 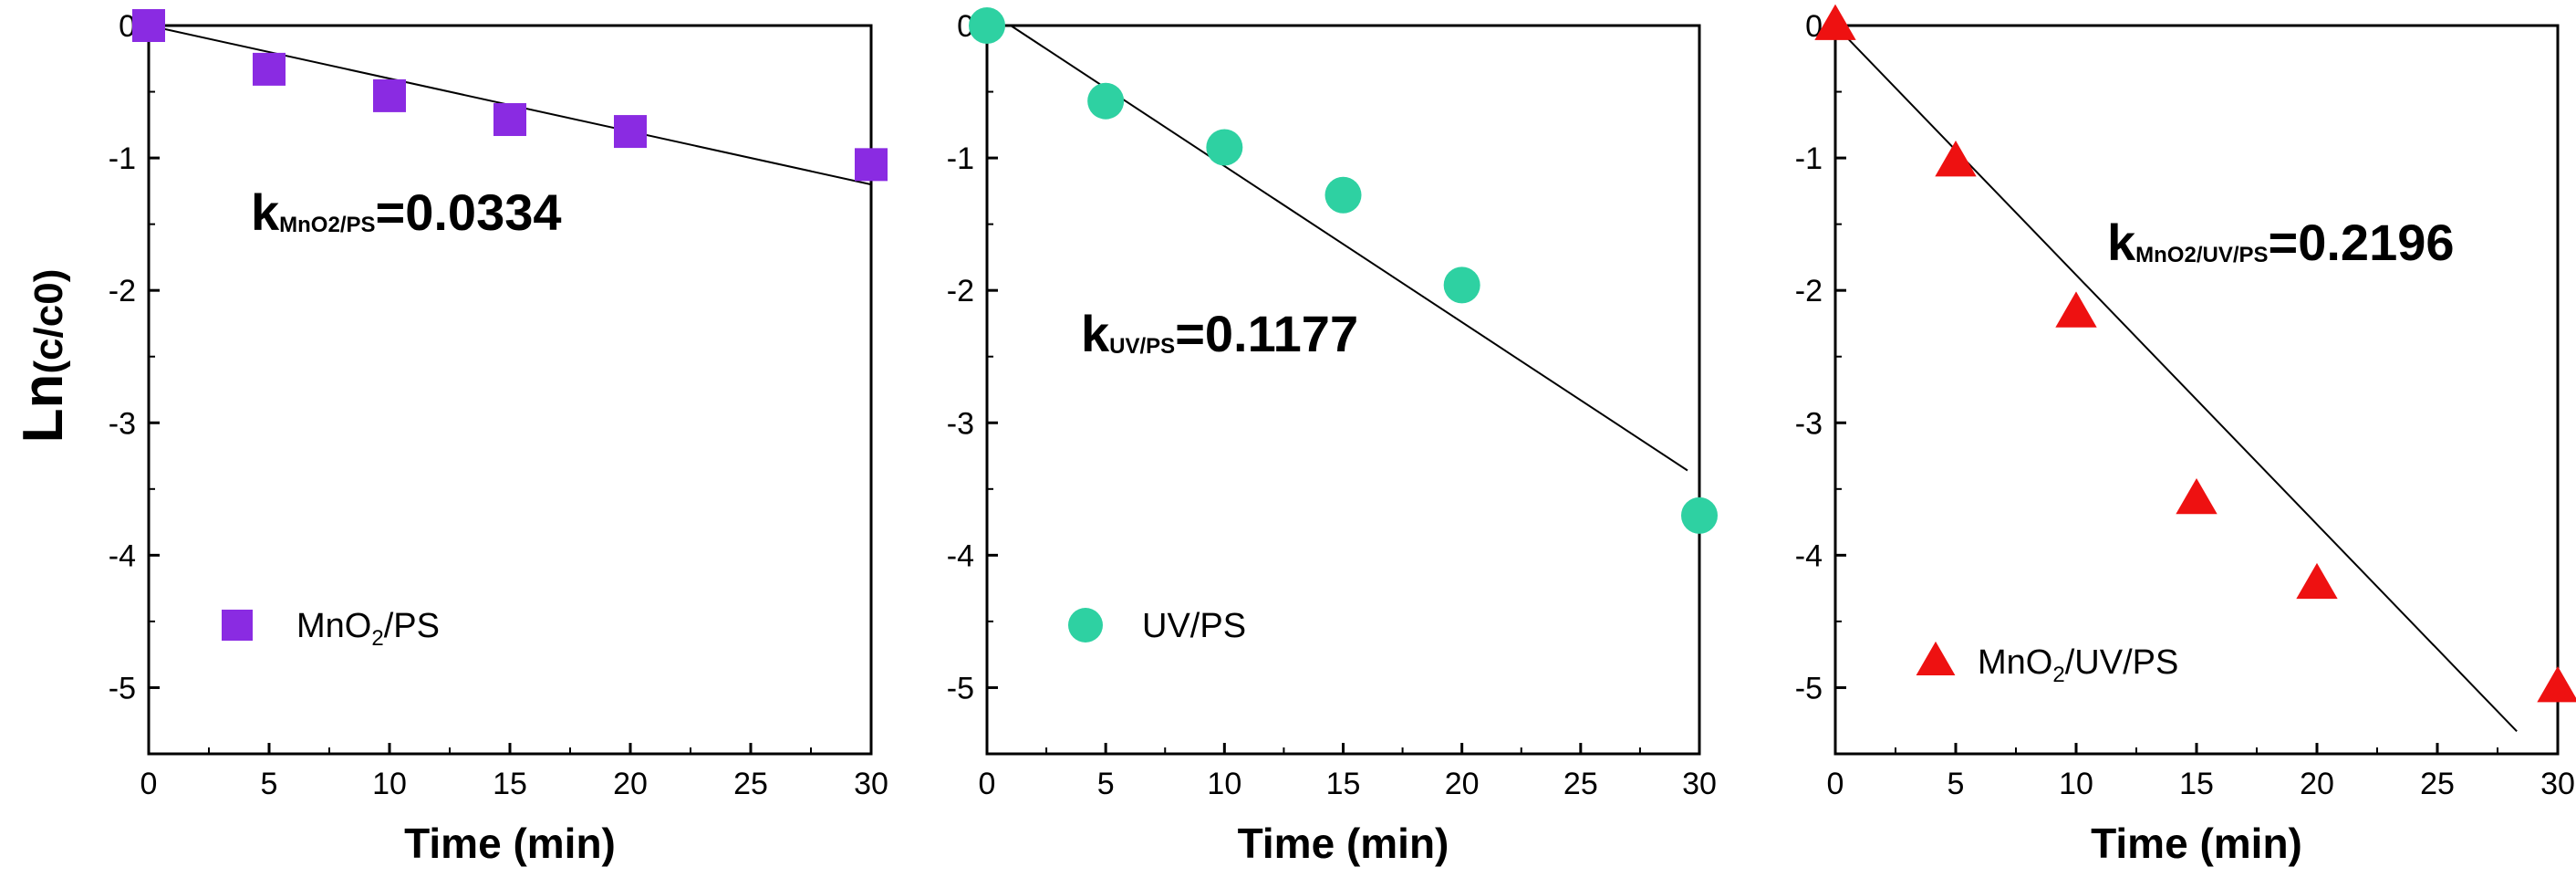 What do you see at coordinates (469, 212) in the screenshot?
I see `rate-constant-value: =0.0334` at bounding box center [469, 212].